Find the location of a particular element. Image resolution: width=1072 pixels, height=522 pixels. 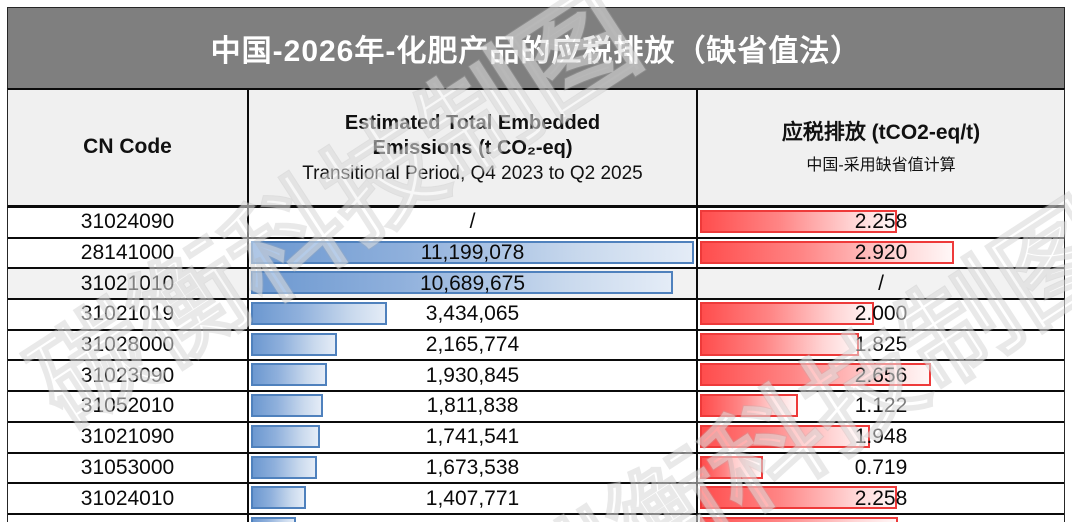

cell-embedded-emissions: 1,811,838 is located at coordinates (473, 406).